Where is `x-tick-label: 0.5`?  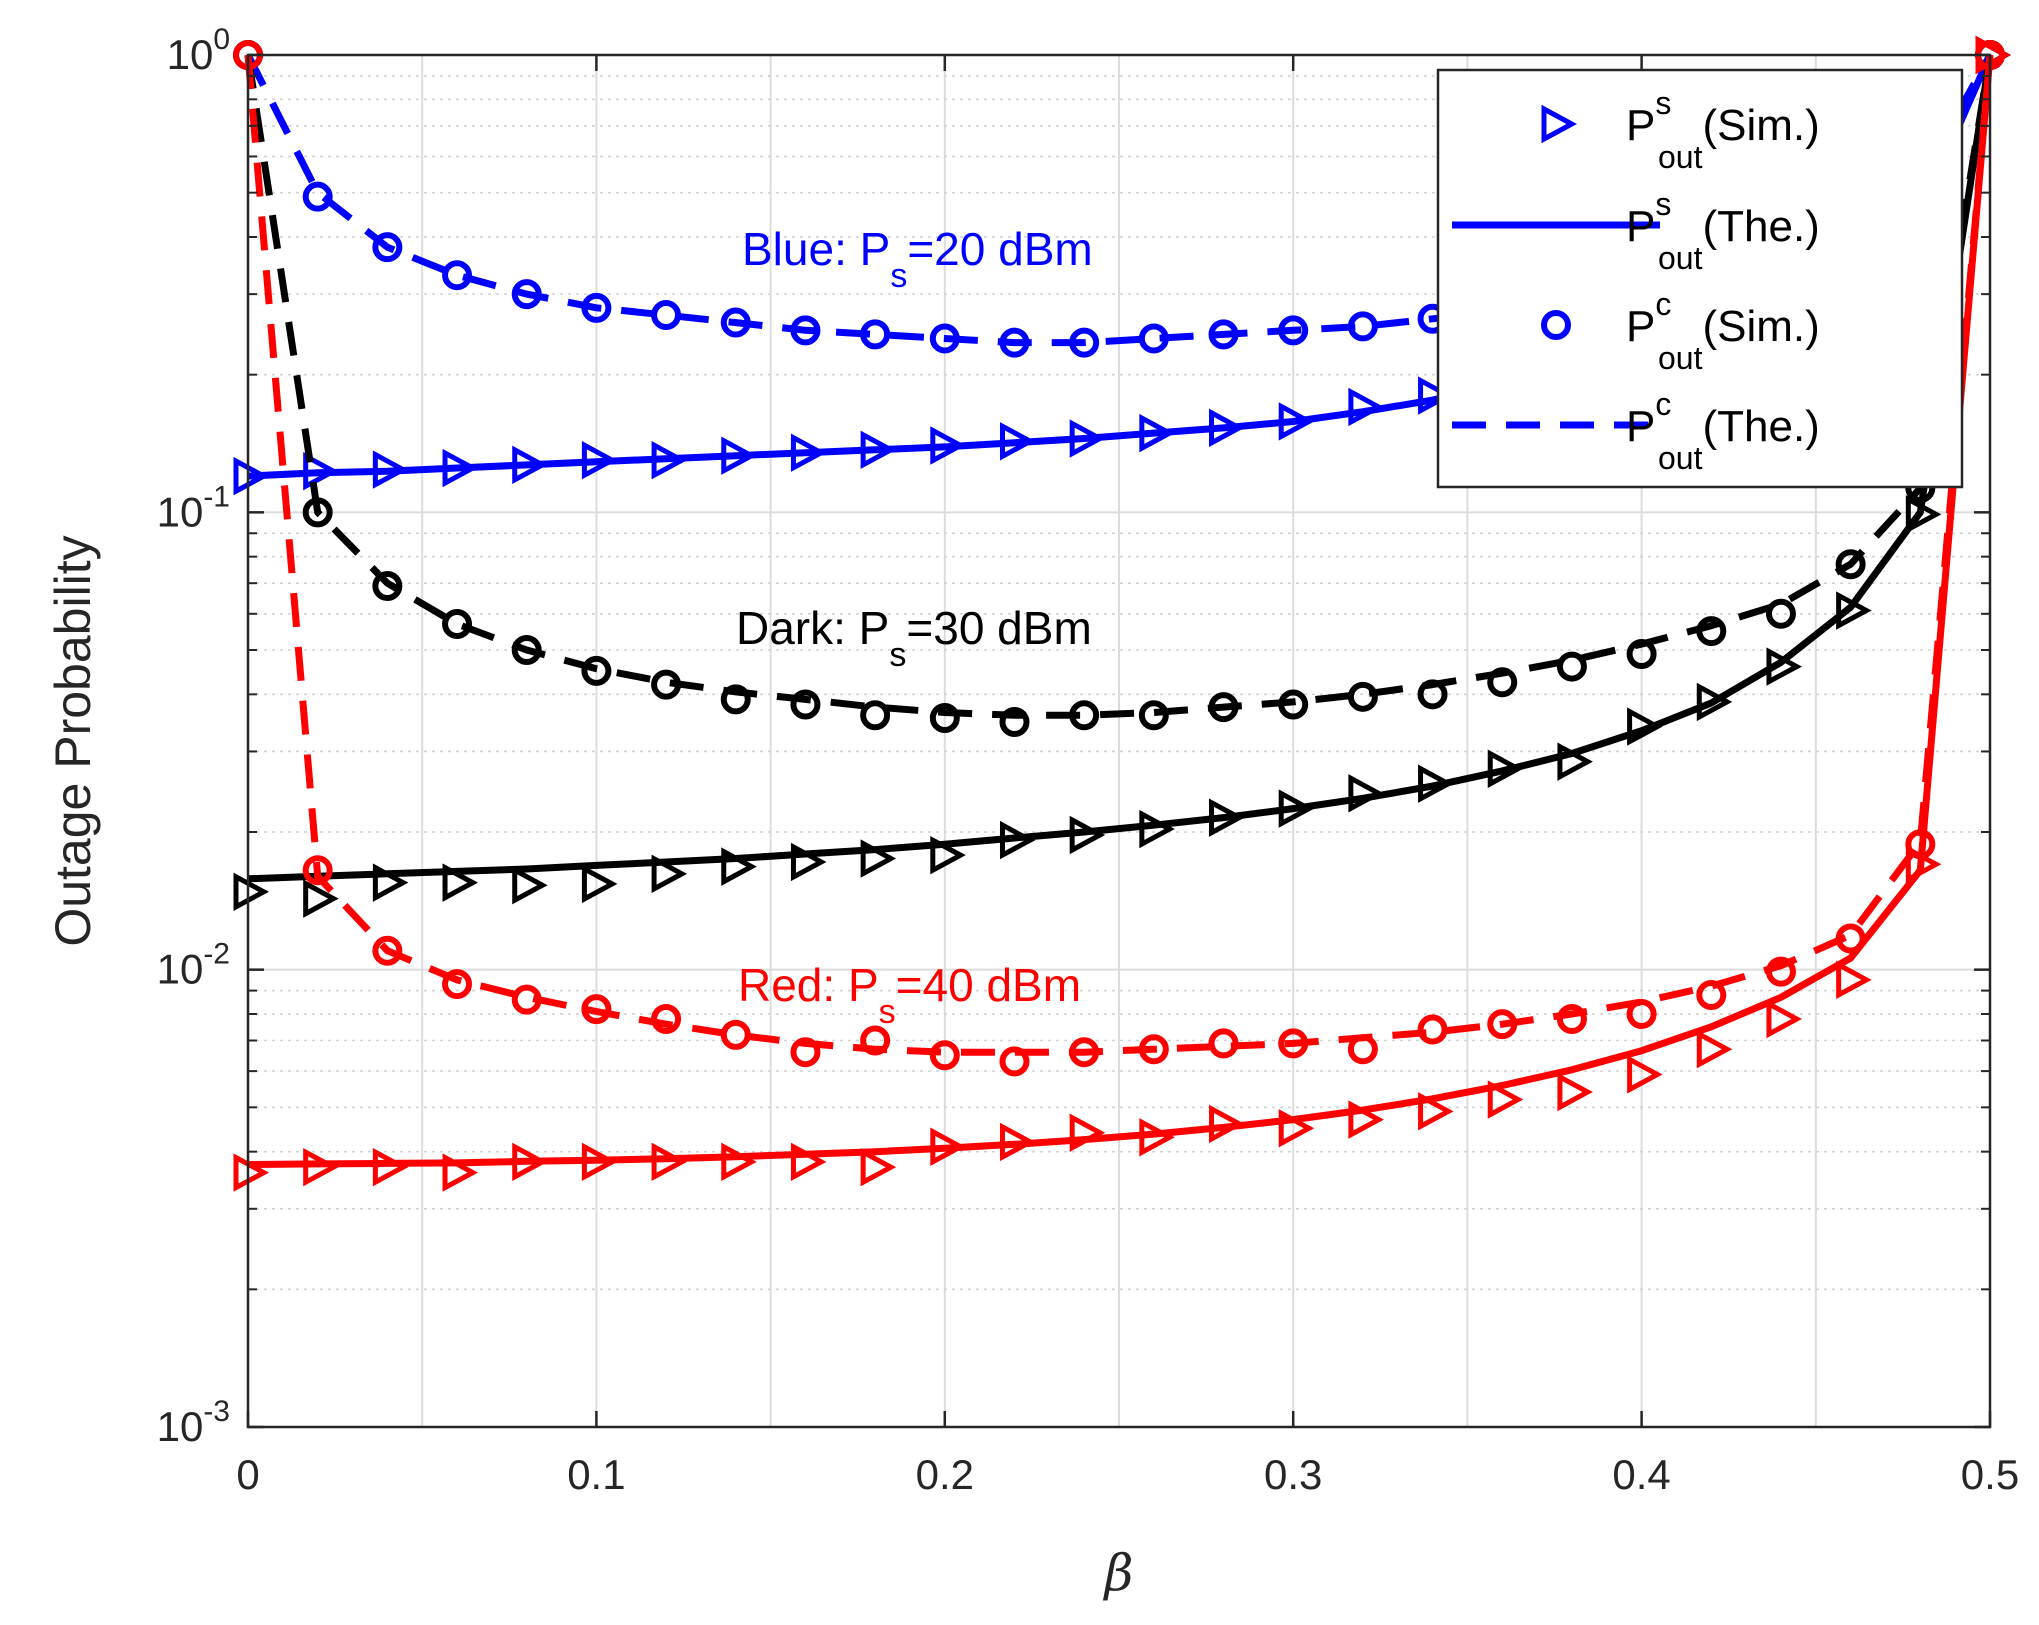 x-tick-label: 0.5 is located at coordinates (1990, 1474).